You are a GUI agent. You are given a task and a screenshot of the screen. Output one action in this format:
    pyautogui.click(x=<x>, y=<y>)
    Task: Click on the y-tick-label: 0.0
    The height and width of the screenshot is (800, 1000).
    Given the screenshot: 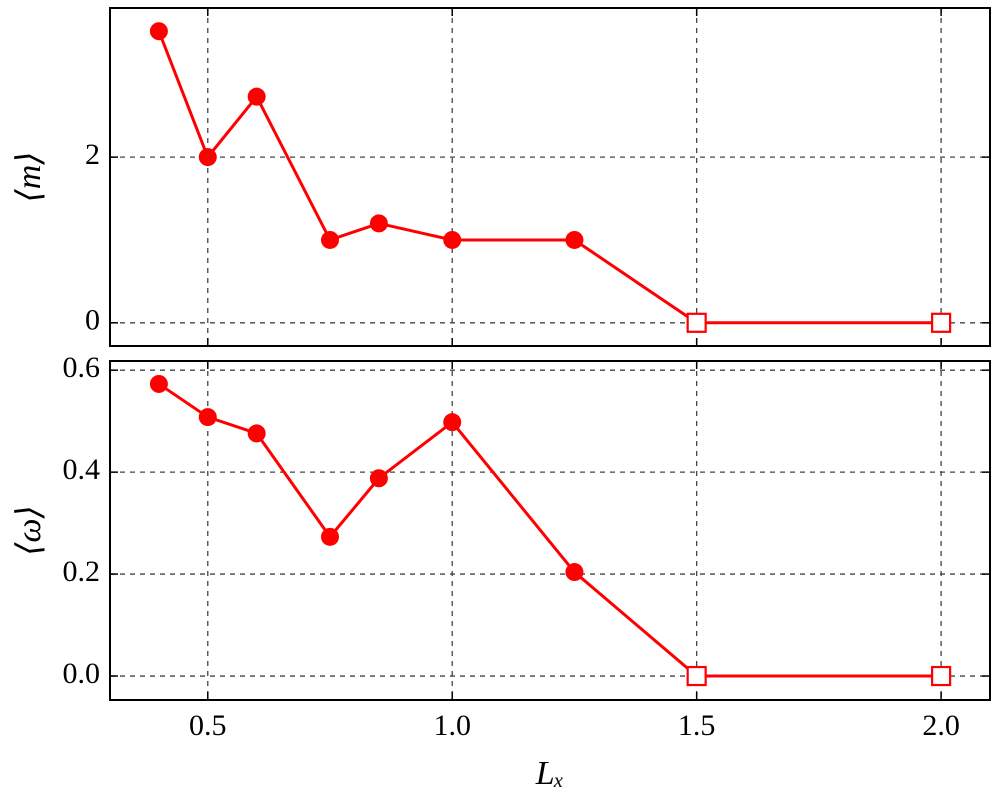 What is the action you would take?
    pyautogui.click(x=82, y=673)
    